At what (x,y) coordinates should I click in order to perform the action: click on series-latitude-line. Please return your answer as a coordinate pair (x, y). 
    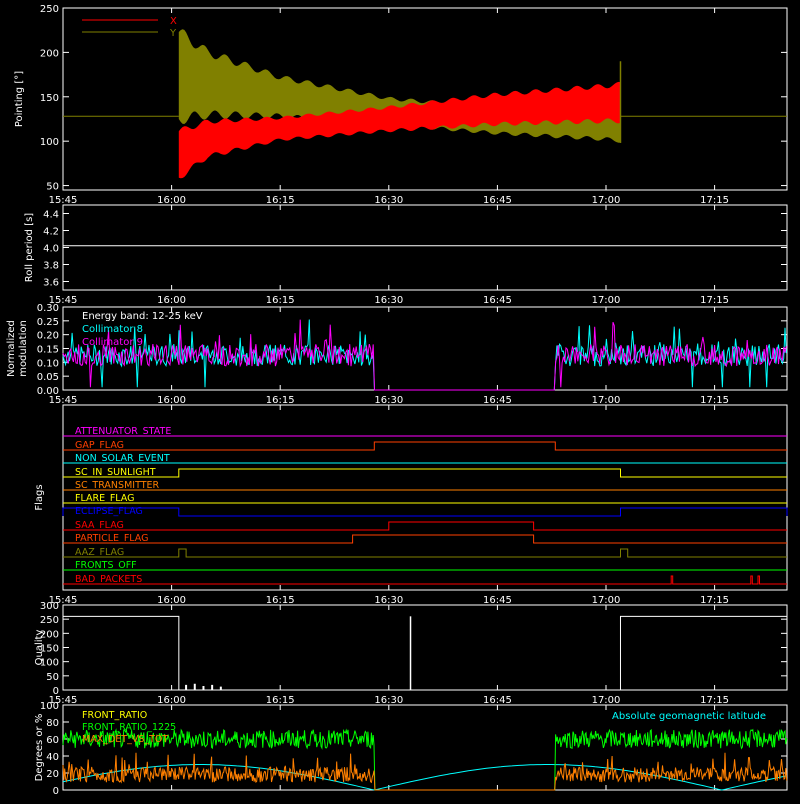
    Looking at the image, I should click on (425, 777).